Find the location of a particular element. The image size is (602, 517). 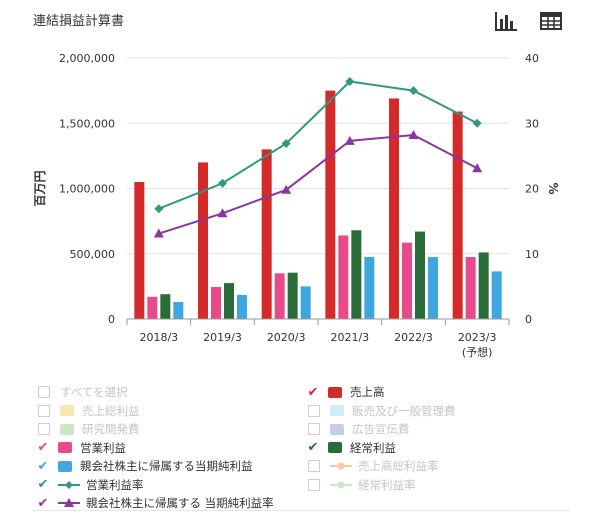

chart-title: 連結損益計算書 is located at coordinates (79, 21).